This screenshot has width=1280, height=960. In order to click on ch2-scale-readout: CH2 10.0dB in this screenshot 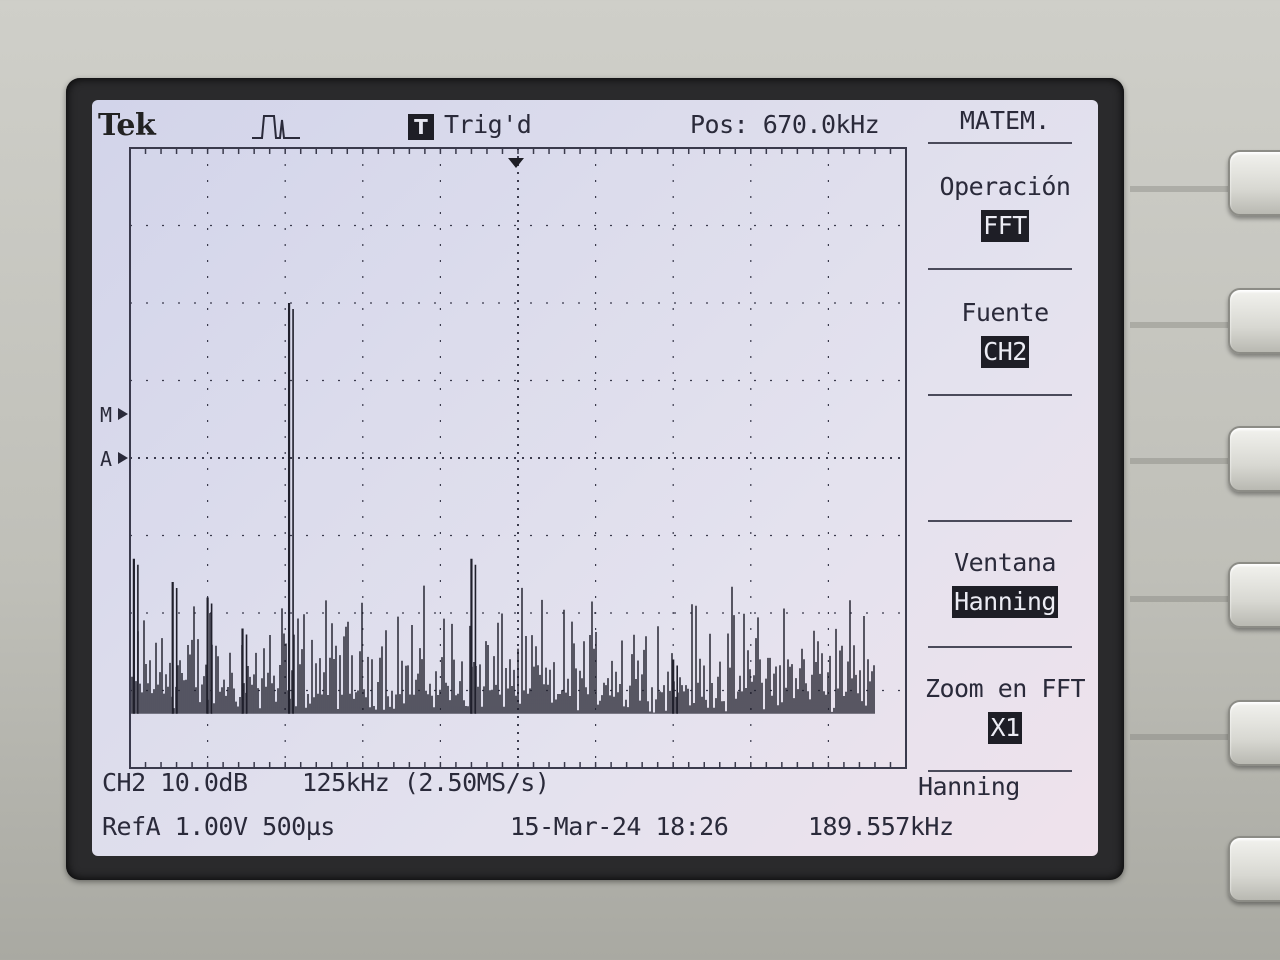, I will do `click(175, 782)`.